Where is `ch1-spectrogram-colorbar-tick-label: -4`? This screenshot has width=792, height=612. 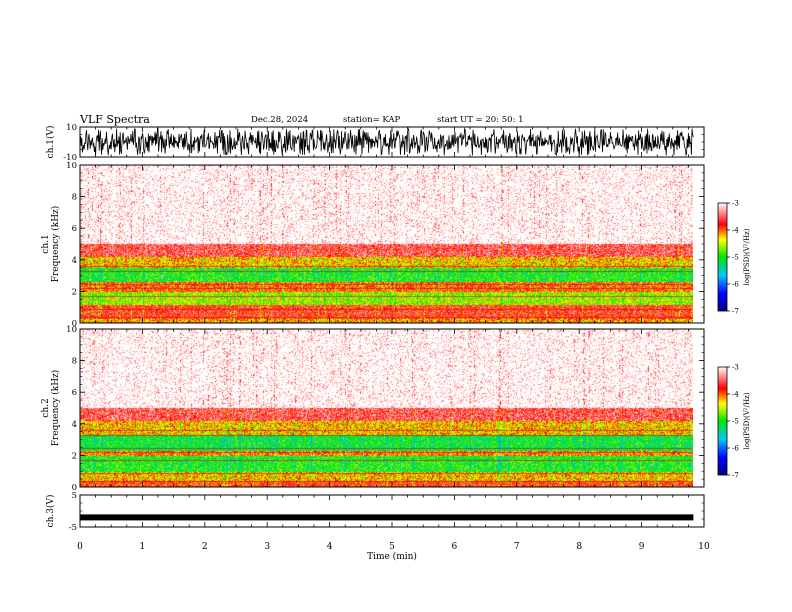
ch1-spectrogram-colorbar-tick-label: -4 is located at coordinates (735, 231).